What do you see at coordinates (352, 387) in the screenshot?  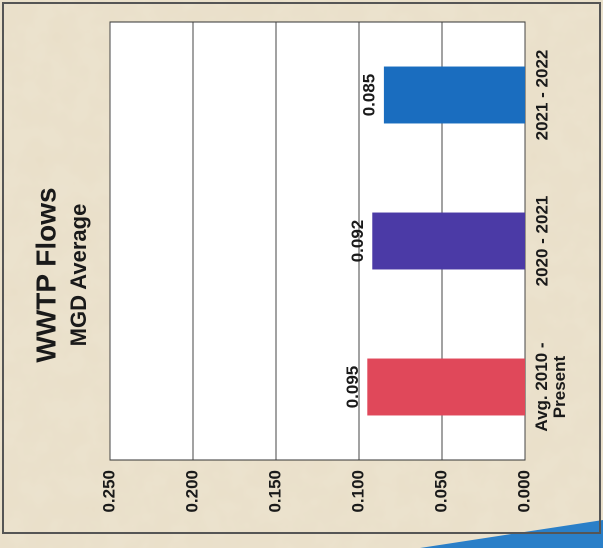 I see `value-label: 0.095` at bounding box center [352, 387].